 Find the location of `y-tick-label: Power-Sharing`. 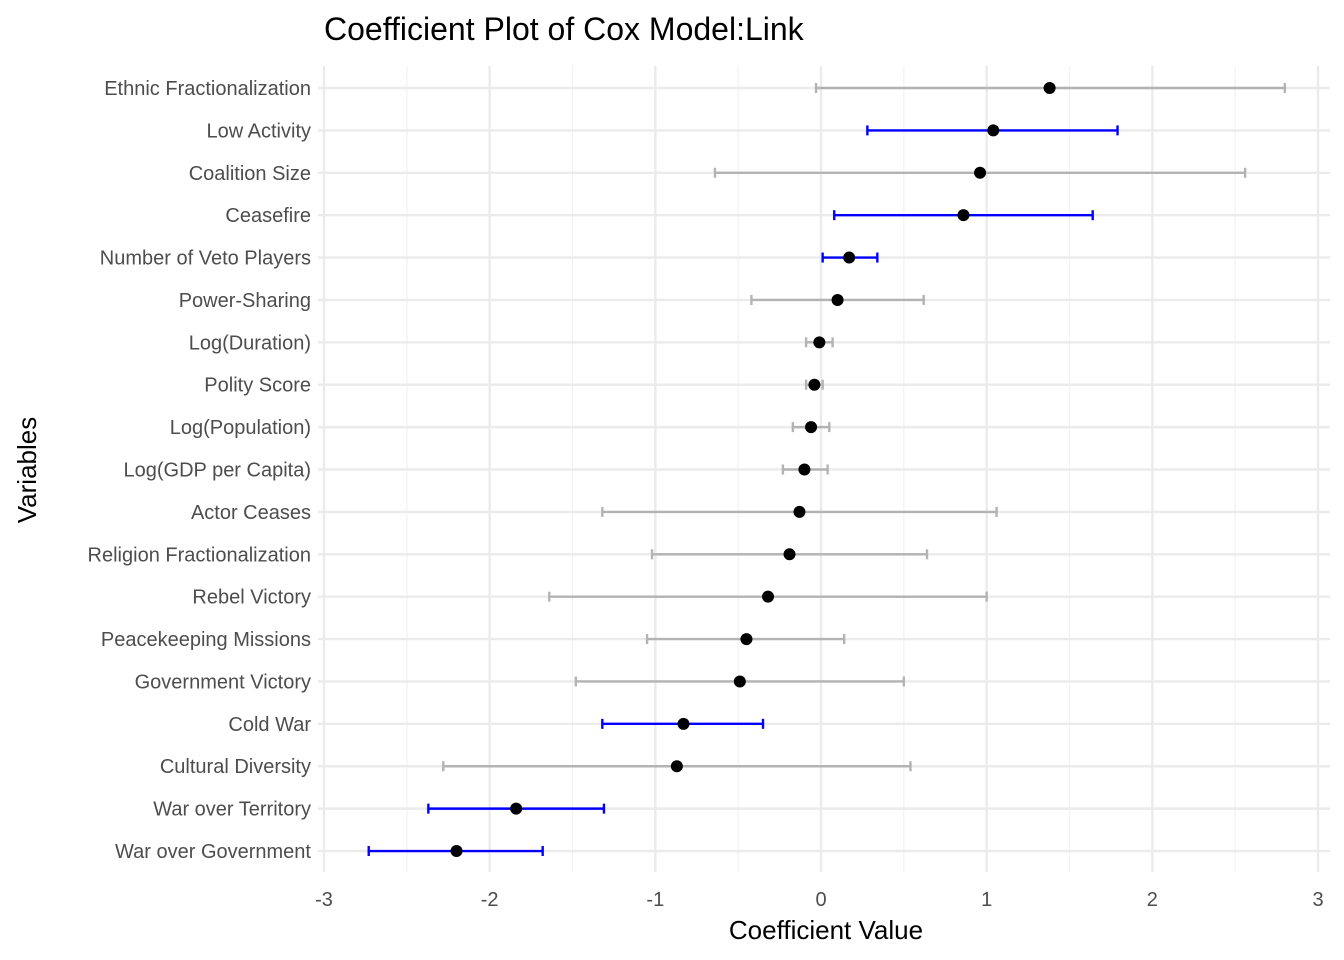

y-tick-label: Power-Sharing is located at coordinates (245, 301).